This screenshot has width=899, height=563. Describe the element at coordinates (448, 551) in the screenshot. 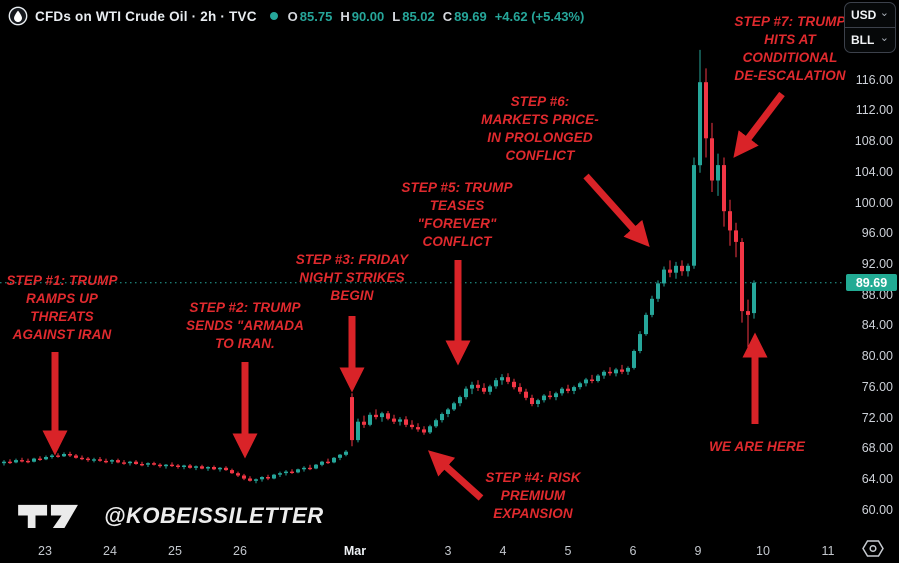

I see `time-tick-label: 3` at that location.